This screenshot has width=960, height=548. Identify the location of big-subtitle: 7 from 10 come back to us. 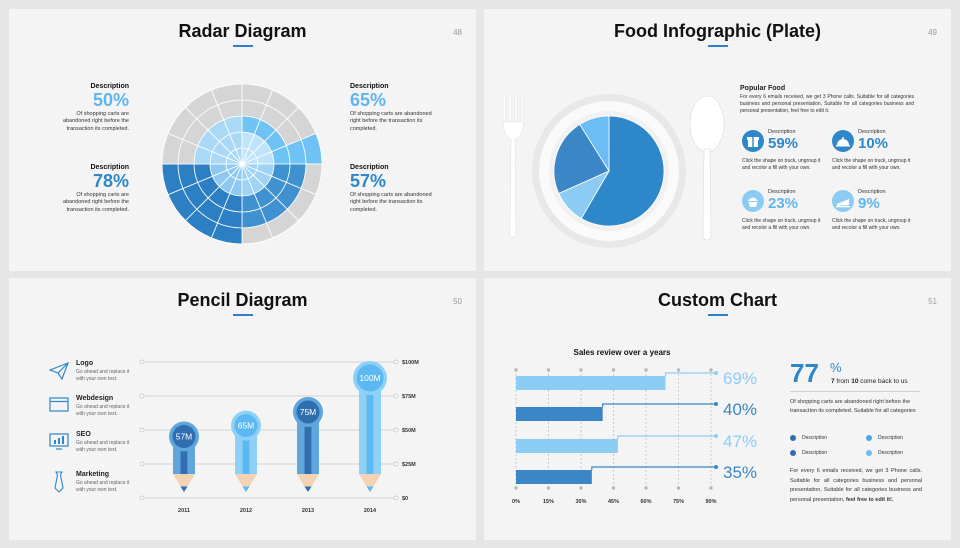
(869, 381).